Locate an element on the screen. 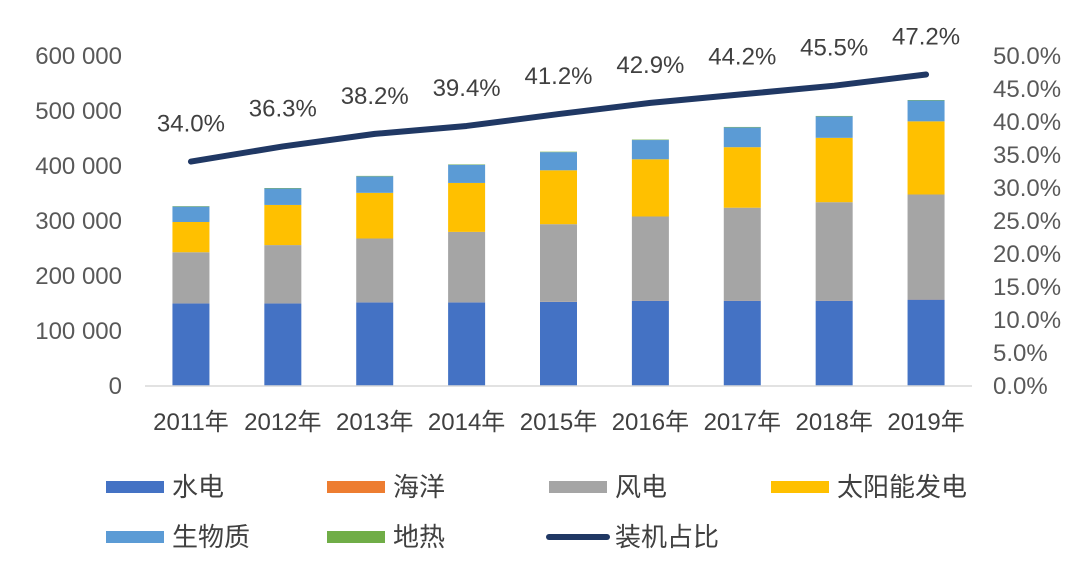 This screenshot has width=1080, height=575. category-label: 2018年 is located at coordinates (833, 422).